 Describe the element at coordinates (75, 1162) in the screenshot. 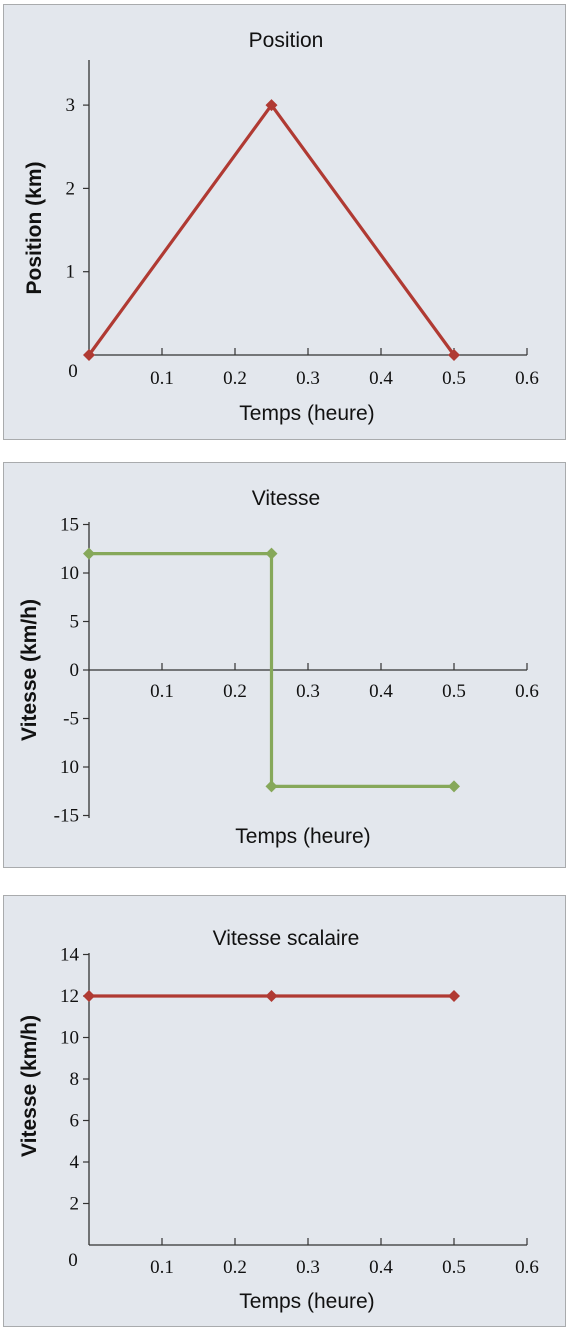

I see `y-tick-label: 4` at that location.